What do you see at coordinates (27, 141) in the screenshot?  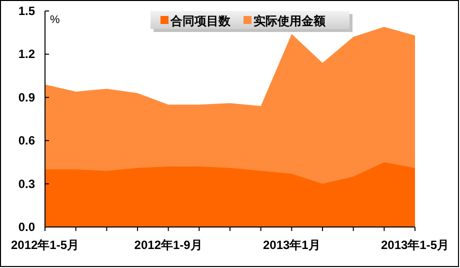 I see `y-tick-label: 0.6` at bounding box center [27, 141].